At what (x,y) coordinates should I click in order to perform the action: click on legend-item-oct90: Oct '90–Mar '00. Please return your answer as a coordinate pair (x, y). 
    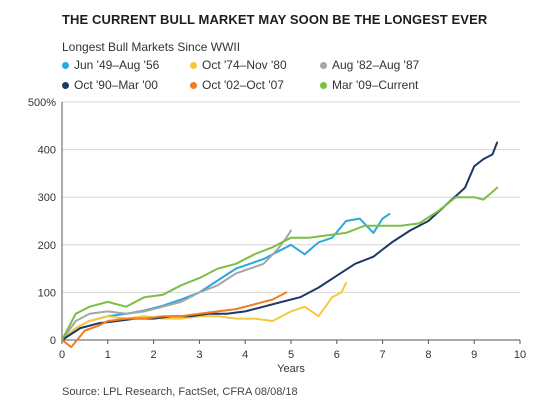
    Looking at the image, I should click on (110, 85).